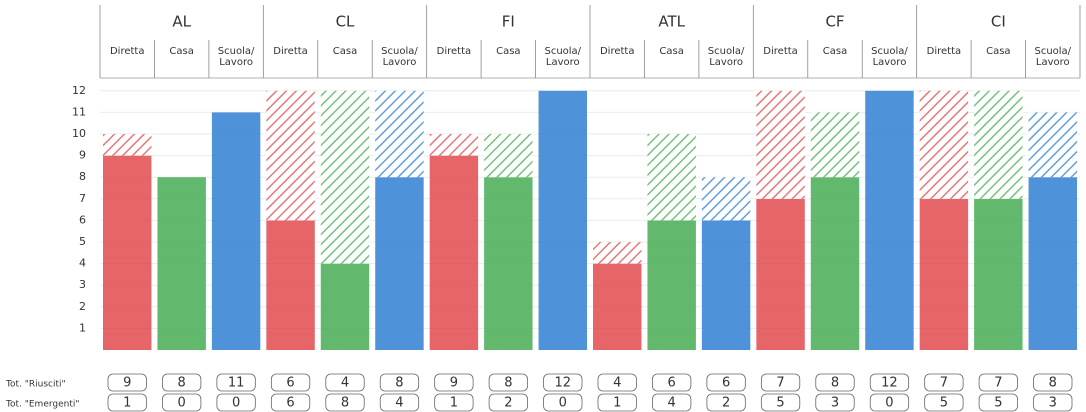 The image size is (1086, 412). I want to click on group-label: ATL, so click(671, 22).